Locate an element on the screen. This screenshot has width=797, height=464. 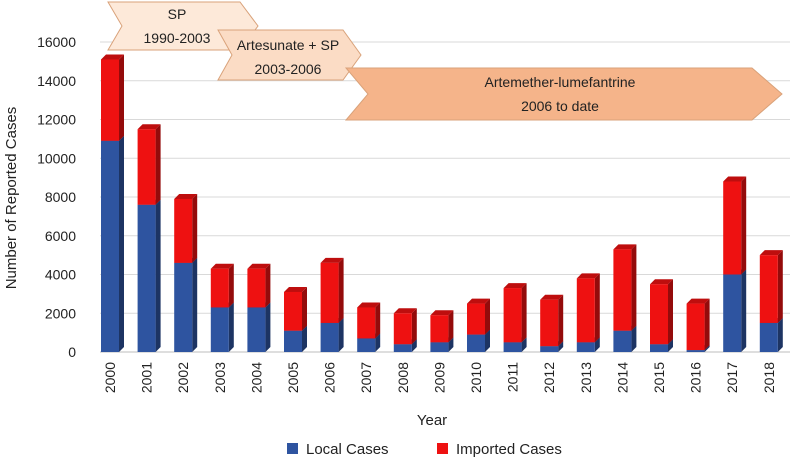
x-tick-label: 2013 is located at coordinates (586, 377).